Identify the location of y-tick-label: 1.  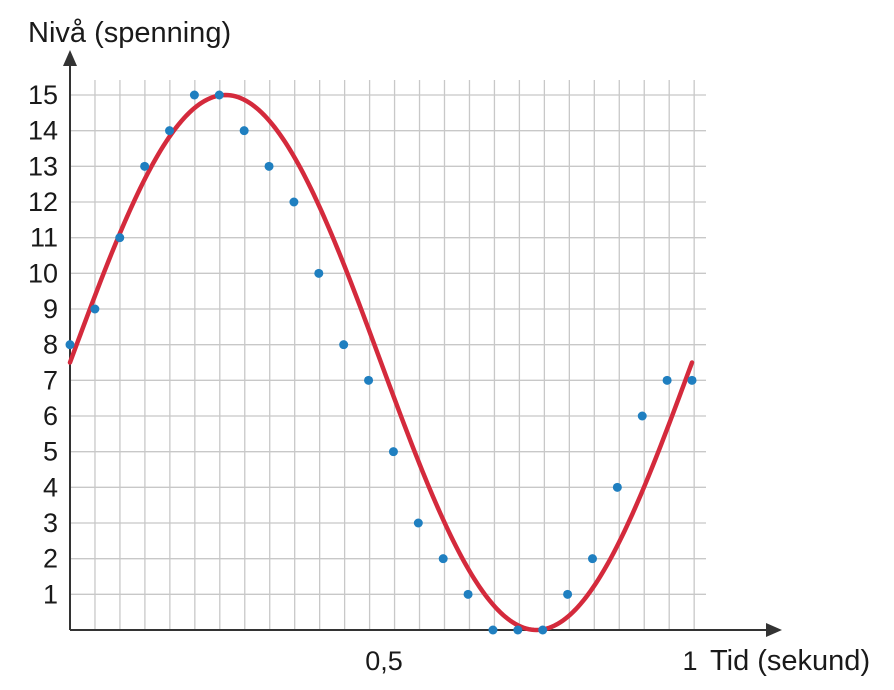
(50, 594).